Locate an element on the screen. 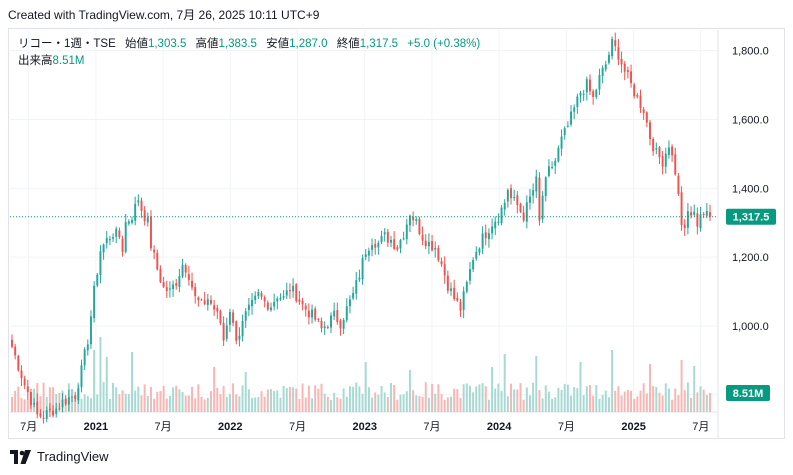  x-tick-label: 2022 is located at coordinates (230, 427).